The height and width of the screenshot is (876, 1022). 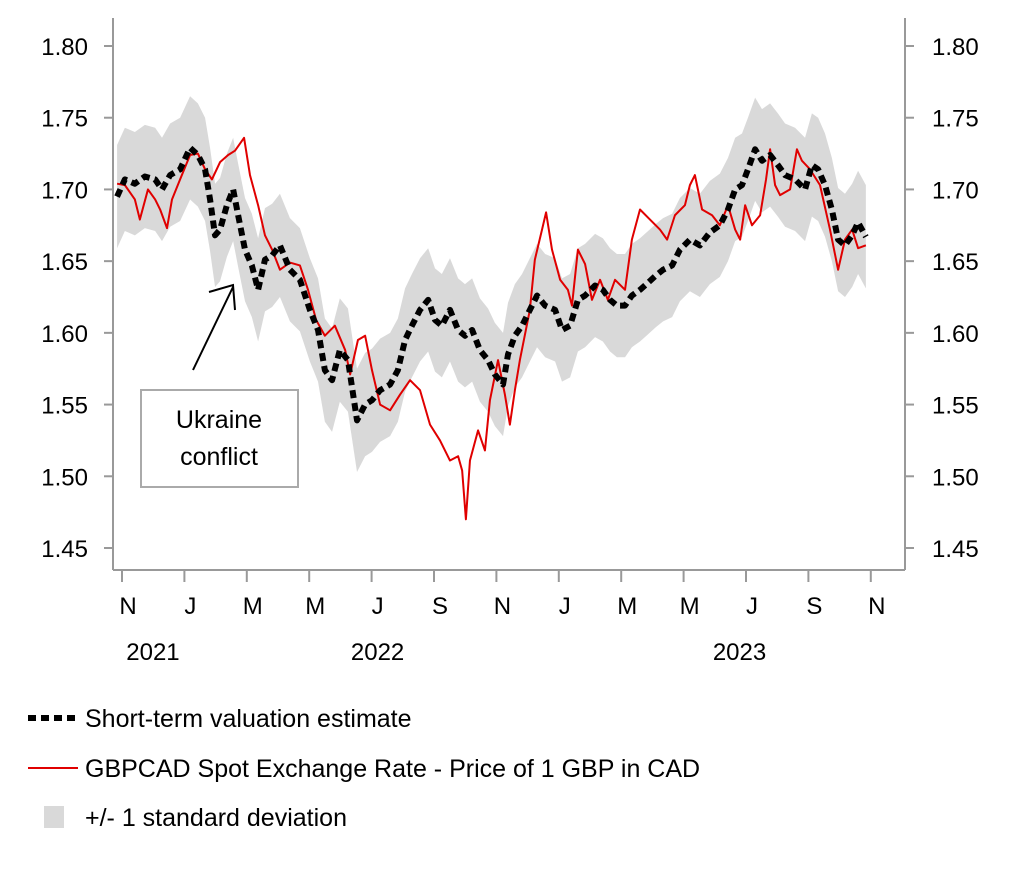 I want to click on y-tick-label-right: 1.75, so click(x=955, y=119).